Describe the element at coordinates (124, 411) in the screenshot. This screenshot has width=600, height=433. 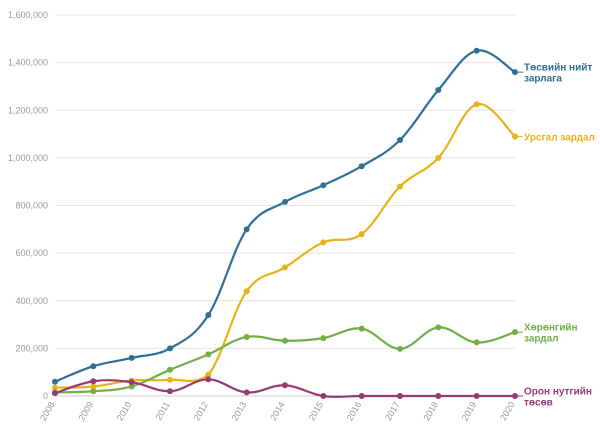
I see `x-tick-label: 2010` at that location.